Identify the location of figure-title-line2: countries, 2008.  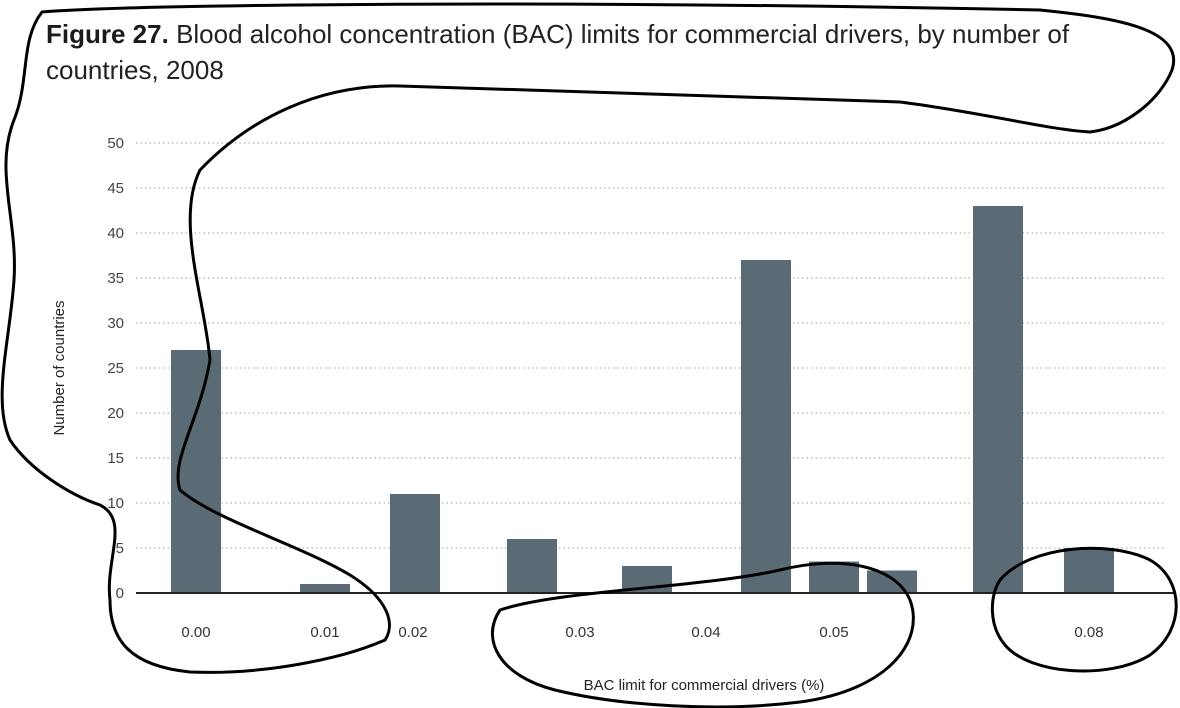
(135, 70).